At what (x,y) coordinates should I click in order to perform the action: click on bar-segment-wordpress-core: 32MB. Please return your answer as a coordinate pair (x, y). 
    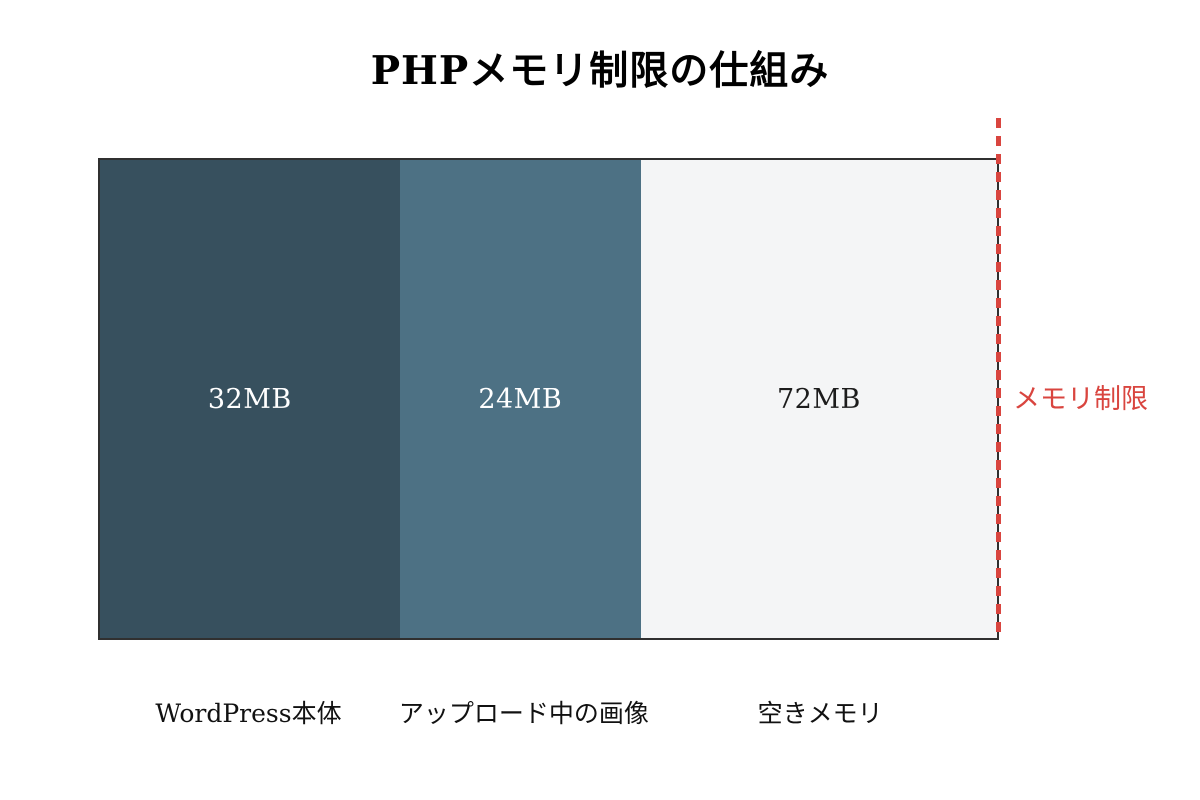
    Looking at the image, I should click on (250, 399).